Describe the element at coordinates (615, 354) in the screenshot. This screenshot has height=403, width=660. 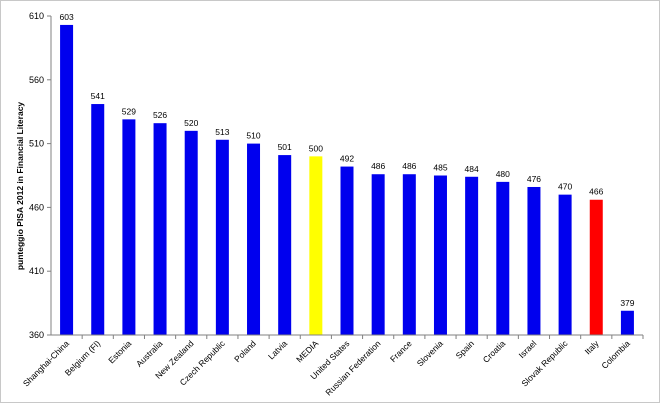
I see `category-label: Colombia` at that location.